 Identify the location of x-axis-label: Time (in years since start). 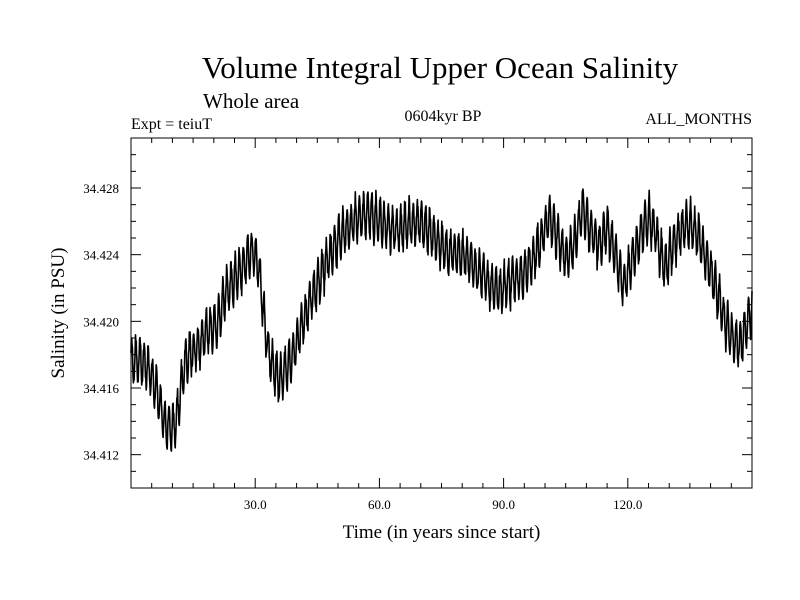
(442, 532).